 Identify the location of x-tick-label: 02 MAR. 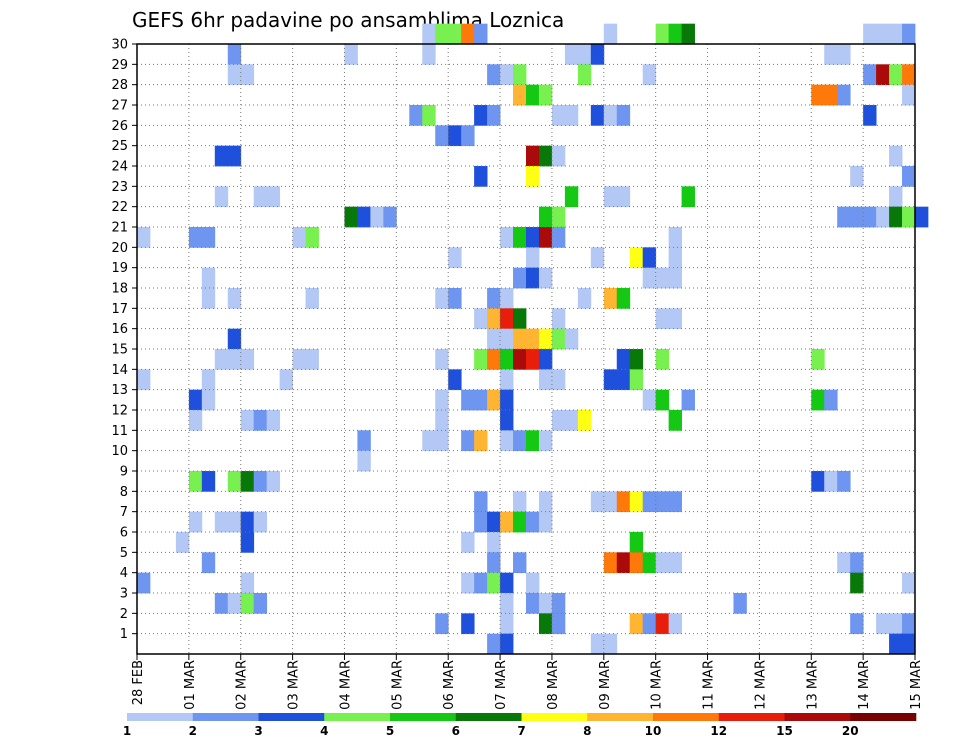
(242, 685).